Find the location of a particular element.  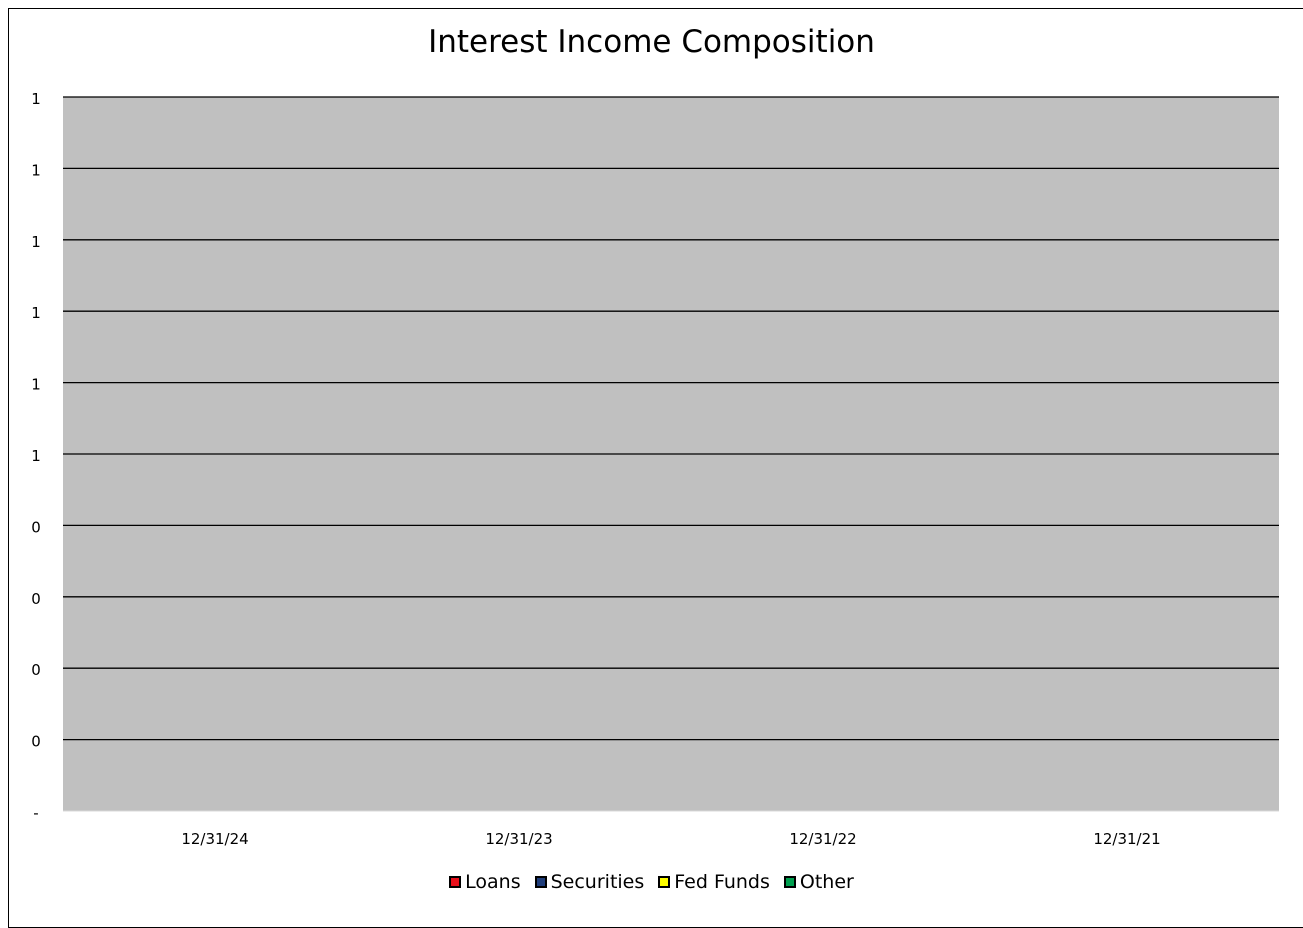

legend-item: Securities is located at coordinates (589, 882).